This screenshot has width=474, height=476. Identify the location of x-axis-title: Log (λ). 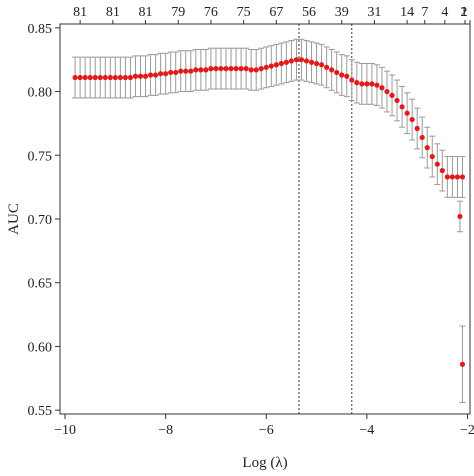
(264, 463).